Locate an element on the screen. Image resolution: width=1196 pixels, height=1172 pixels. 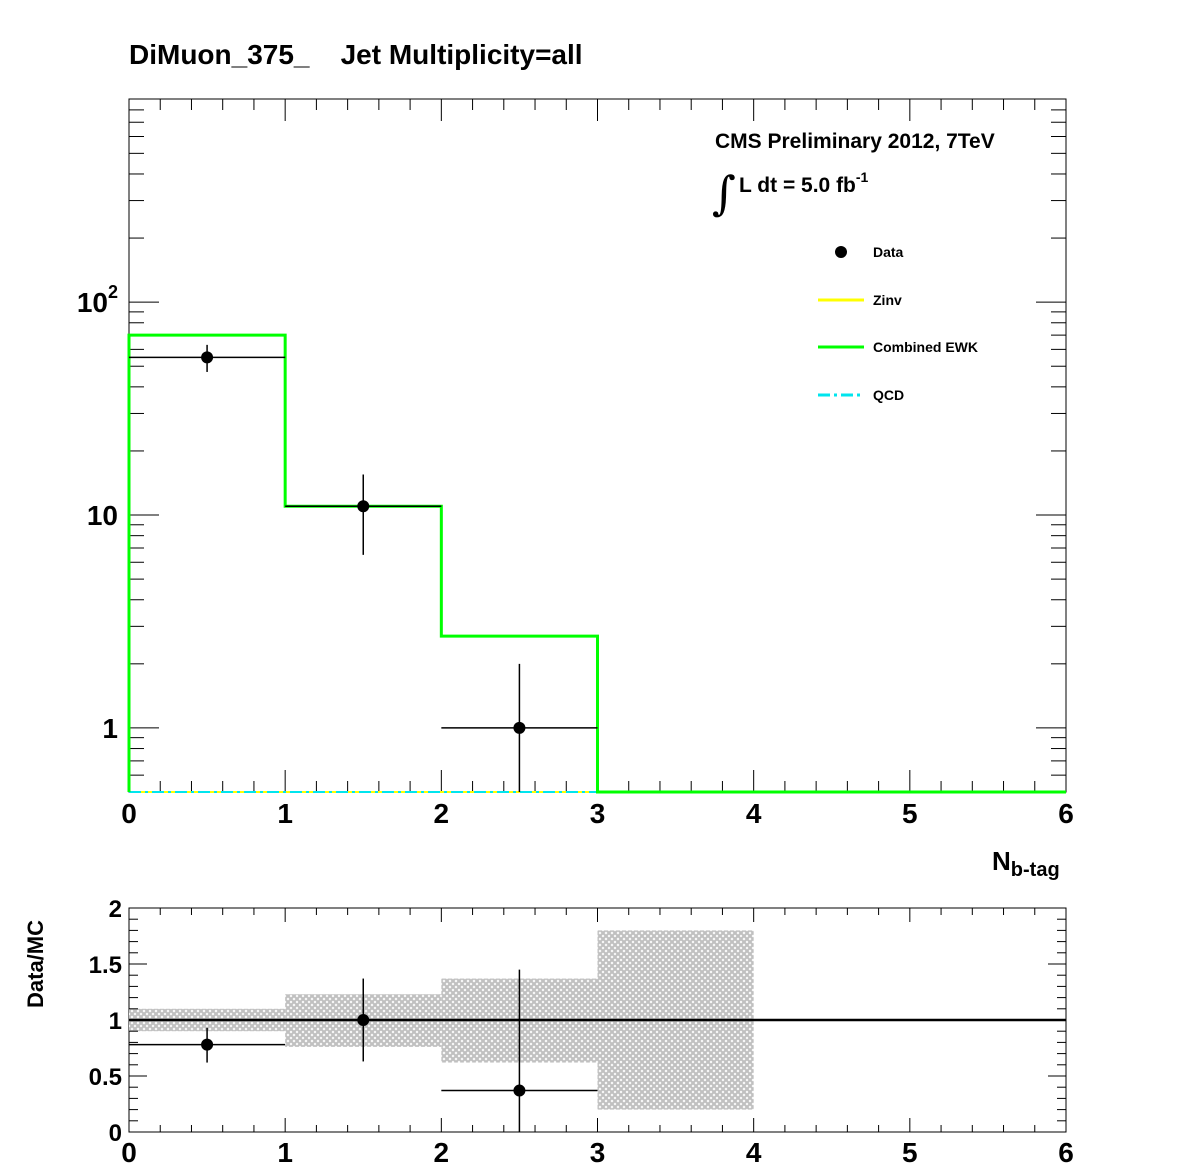
legend-label-qcd: QCD is located at coordinates (888, 395).